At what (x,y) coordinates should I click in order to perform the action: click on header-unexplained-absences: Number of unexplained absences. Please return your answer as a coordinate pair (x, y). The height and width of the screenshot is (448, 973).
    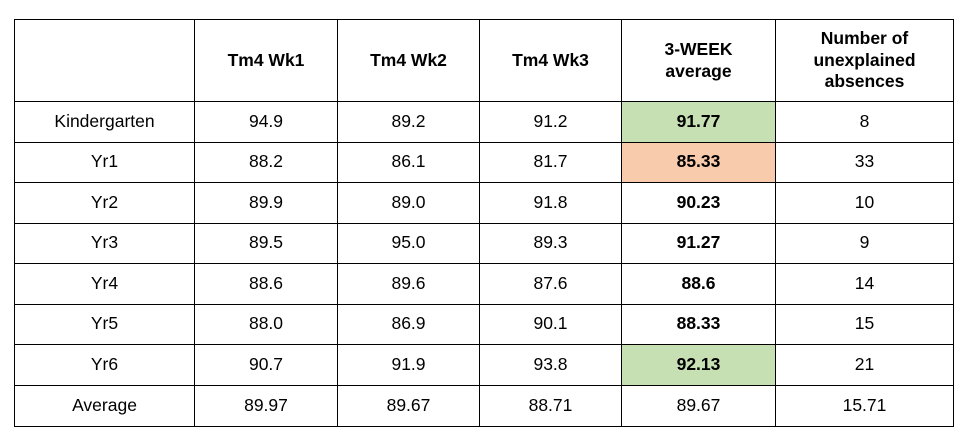
    Looking at the image, I should click on (864, 60).